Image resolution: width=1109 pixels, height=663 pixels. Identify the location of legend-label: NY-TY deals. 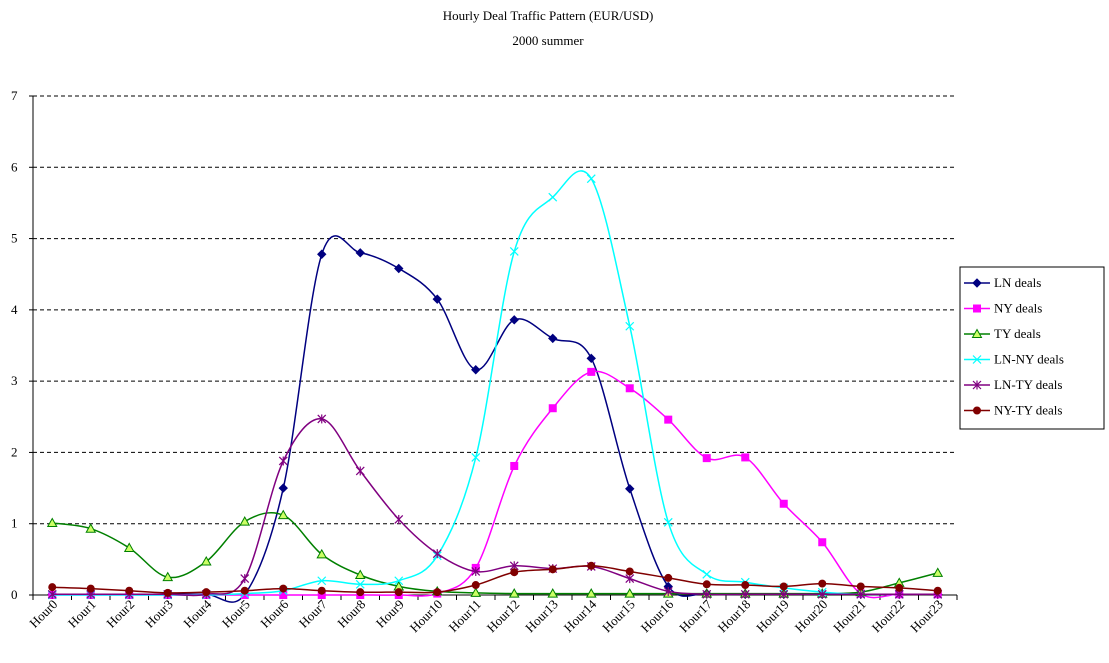
(1028, 410).